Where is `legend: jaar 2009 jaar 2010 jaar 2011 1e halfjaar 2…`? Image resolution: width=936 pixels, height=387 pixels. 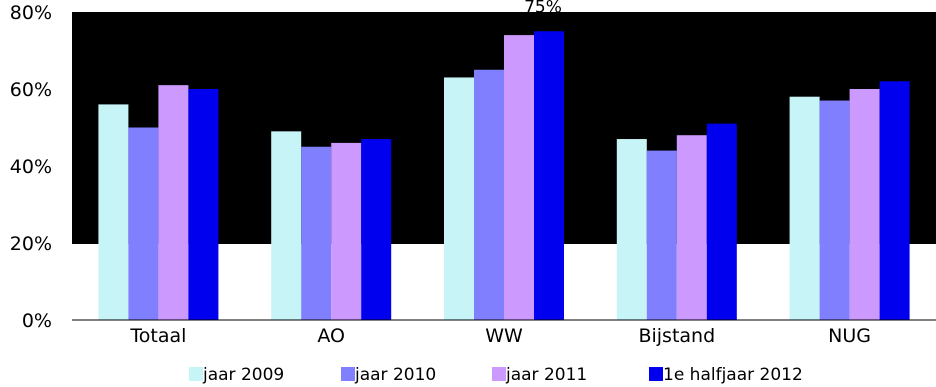
legend: jaar 2009 jaar 2010 jaar 2011 1e halfjaar 2… is located at coordinates (496, 375).